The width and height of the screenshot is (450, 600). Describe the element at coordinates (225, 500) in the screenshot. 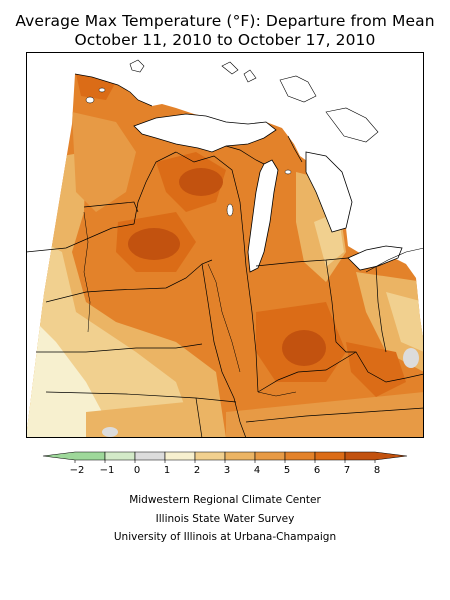

I see `credit-line-1: Midwestern Regional Climate Center` at that location.